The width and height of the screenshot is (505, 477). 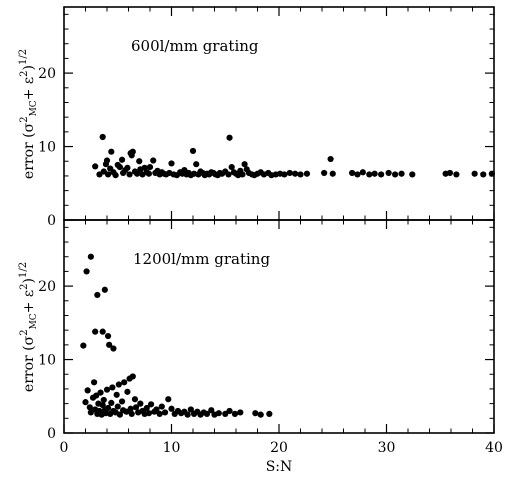 What do you see at coordinates (387, 448) in the screenshot?
I see `x-tick-label: 30` at bounding box center [387, 448].